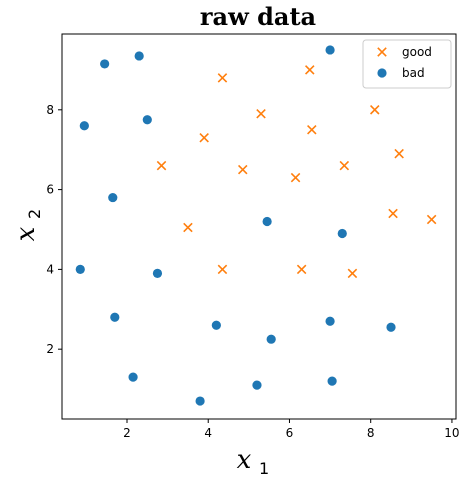 Image resolution: width=475 pixels, height=483 pixels. I want to click on y-axis-label: x 2, so click(27, 225).